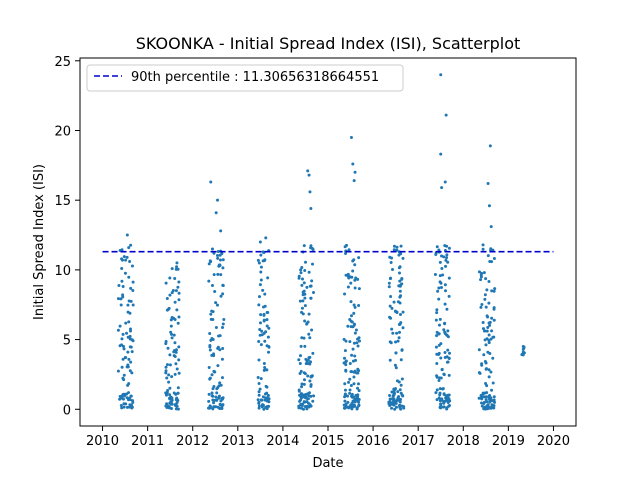 The width and height of the screenshot is (640, 480). Describe the element at coordinates (67, 236) in the screenshot. I see `y-axis-ticks: 0 5 10 15 20 25` at that location.